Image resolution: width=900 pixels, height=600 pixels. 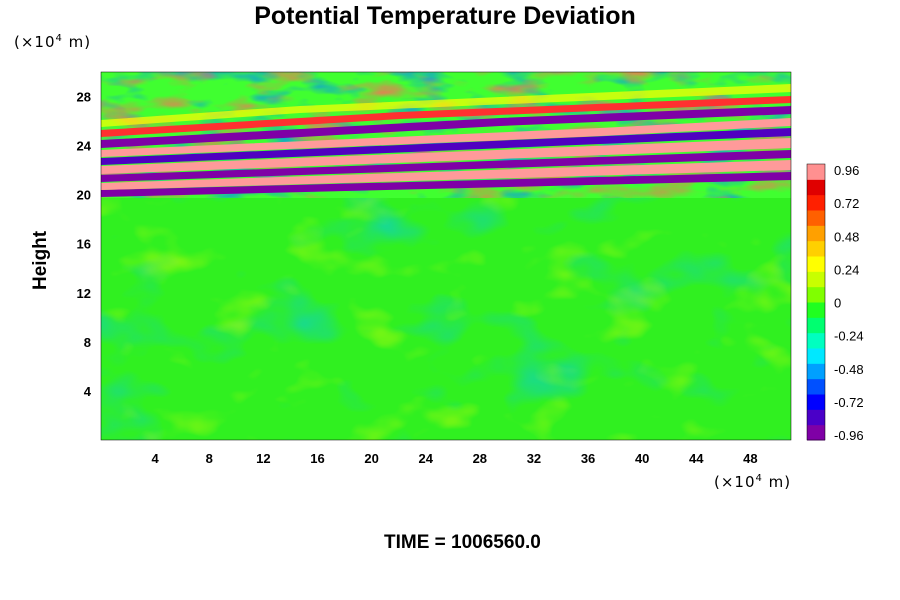 What do you see at coordinates (588, 458) in the screenshot?
I see `x-tick-label: 36` at bounding box center [588, 458].